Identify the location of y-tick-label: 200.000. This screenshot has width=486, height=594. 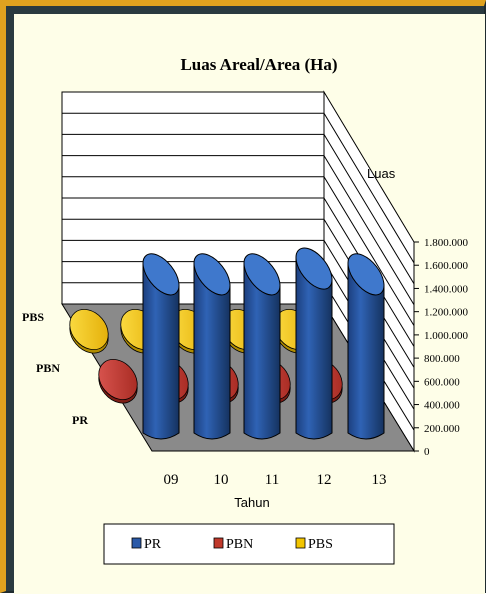
(442, 429).